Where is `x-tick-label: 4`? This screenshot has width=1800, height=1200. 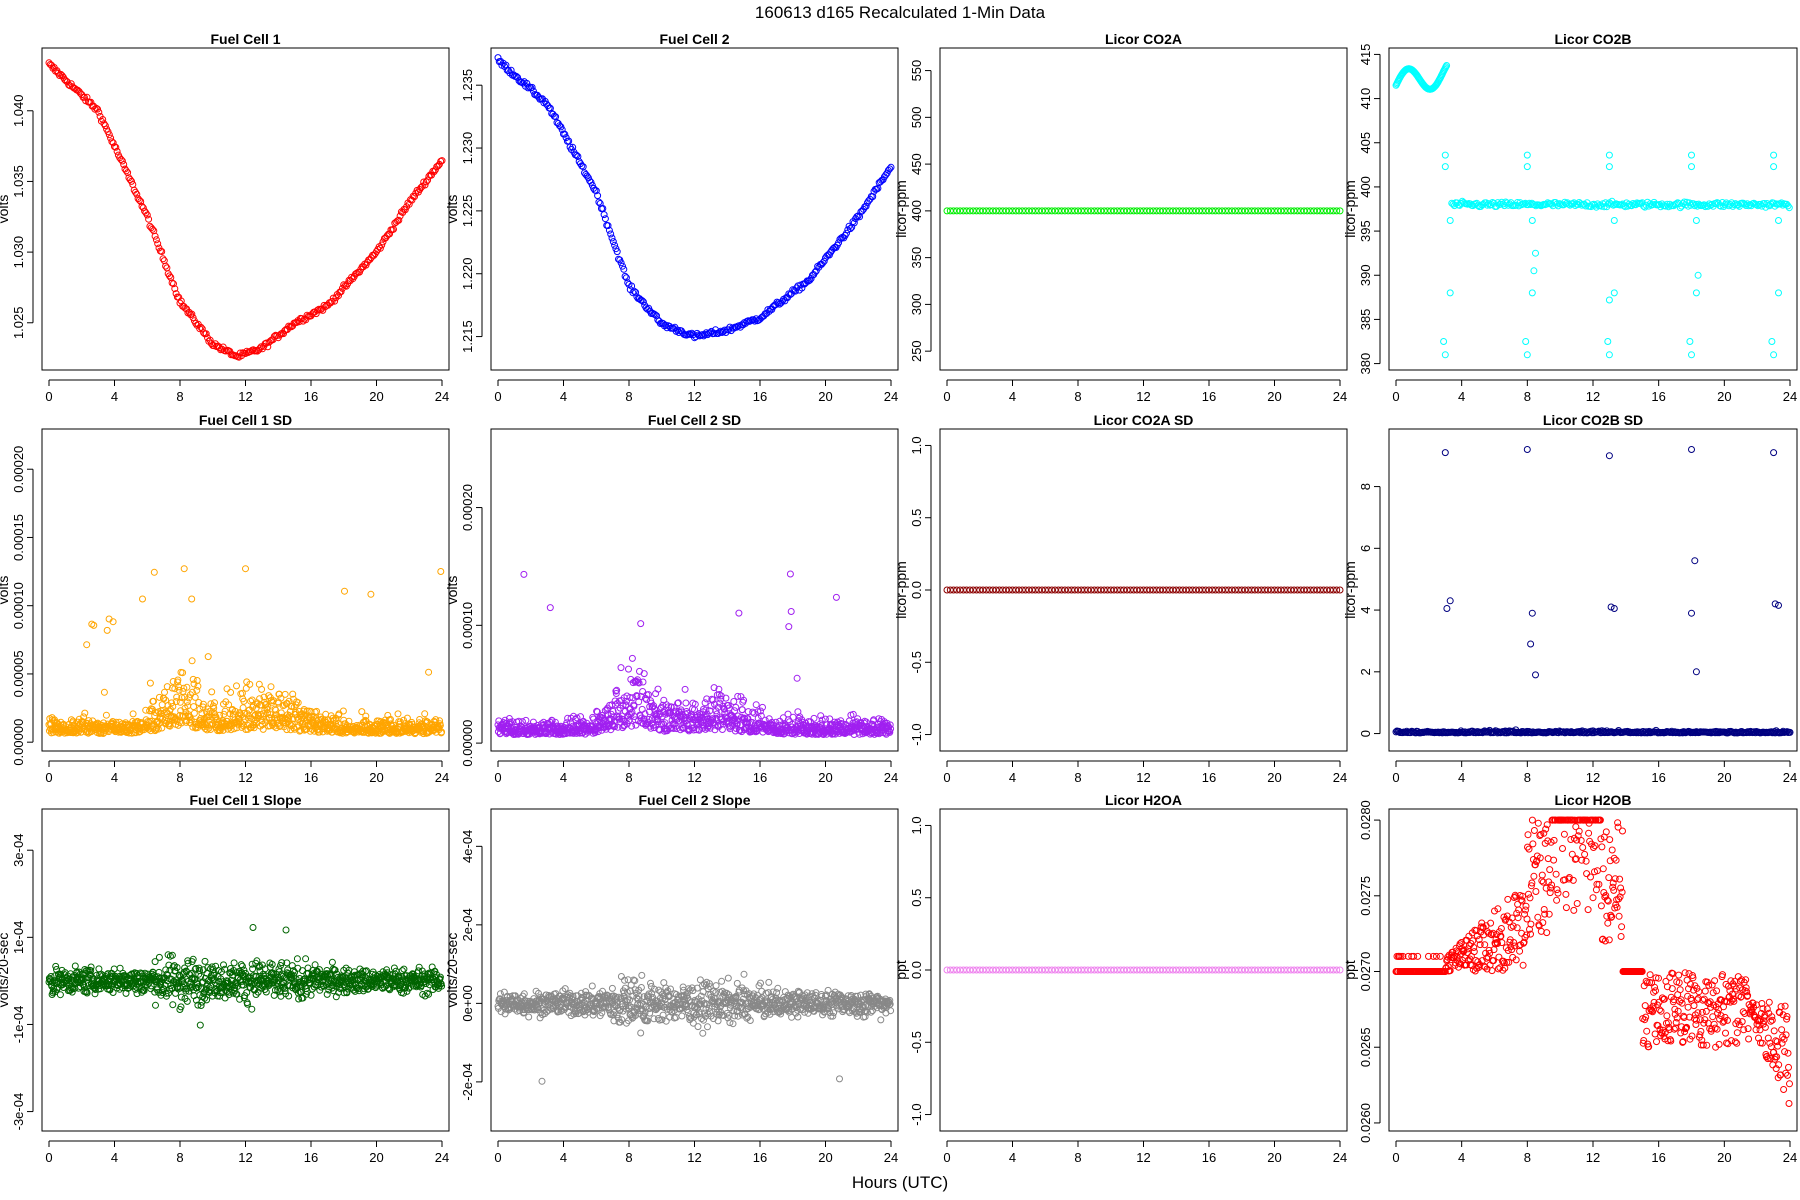 x-tick-label: 4 is located at coordinates (1012, 777).